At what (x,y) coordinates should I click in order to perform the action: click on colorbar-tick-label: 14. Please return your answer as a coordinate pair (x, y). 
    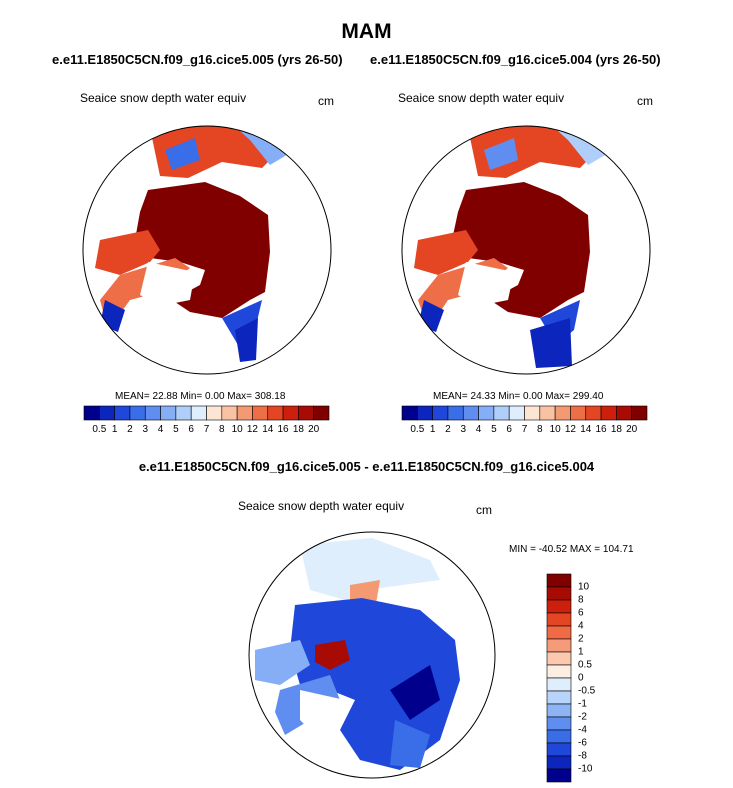
    Looking at the image, I should click on (268, 429).